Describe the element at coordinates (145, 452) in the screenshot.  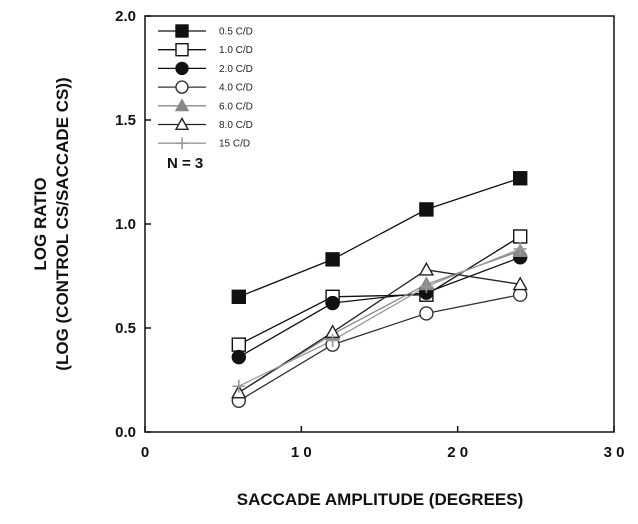
I see `x-tick-label: 0` at that location.